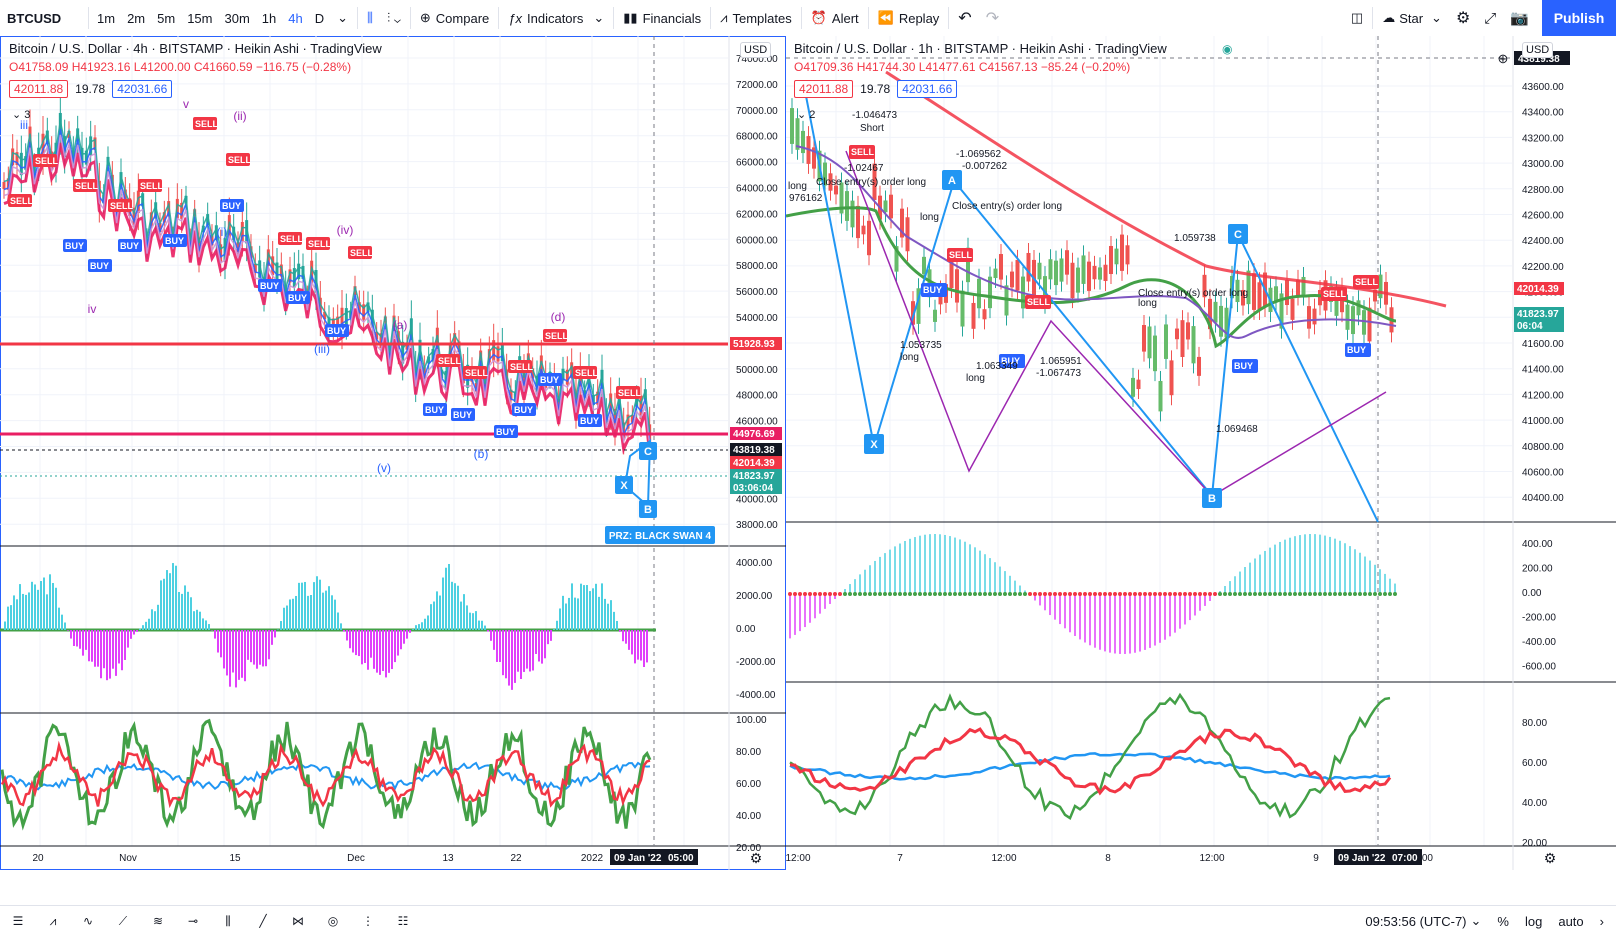 Image resolution: width=1616 pixels, height=936 pixels. Describe the element at coordinates (992, 18) in the screenshot. I see `redo-icon: ↷` at that location.